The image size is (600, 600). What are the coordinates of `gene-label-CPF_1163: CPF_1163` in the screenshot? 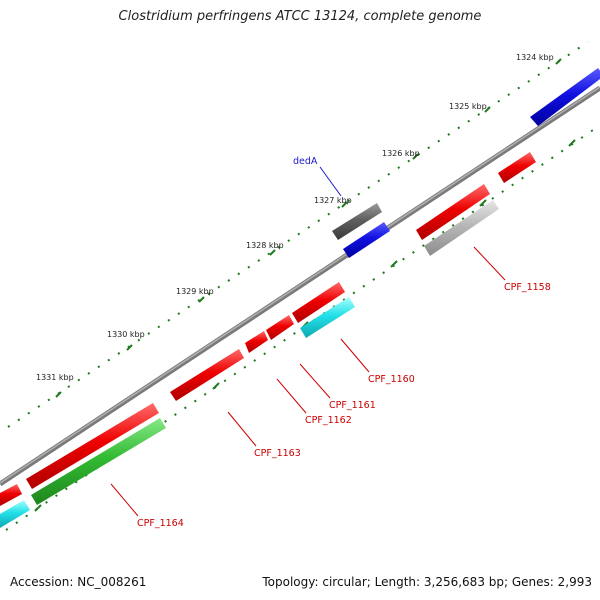 It's located at (277, 453).